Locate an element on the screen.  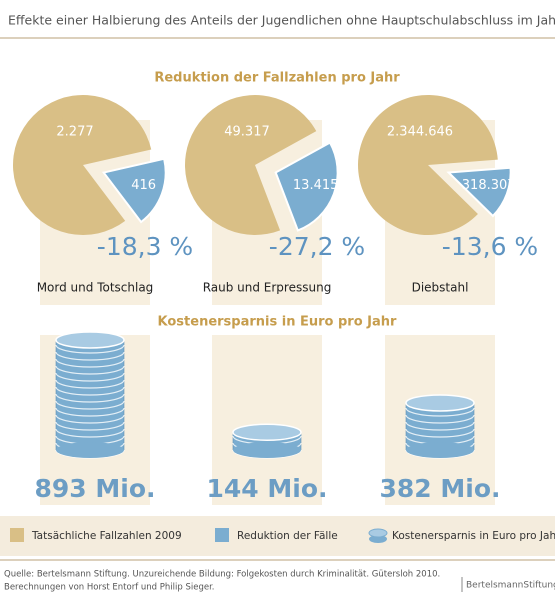
legend-band is located at coordinates (277, 536).